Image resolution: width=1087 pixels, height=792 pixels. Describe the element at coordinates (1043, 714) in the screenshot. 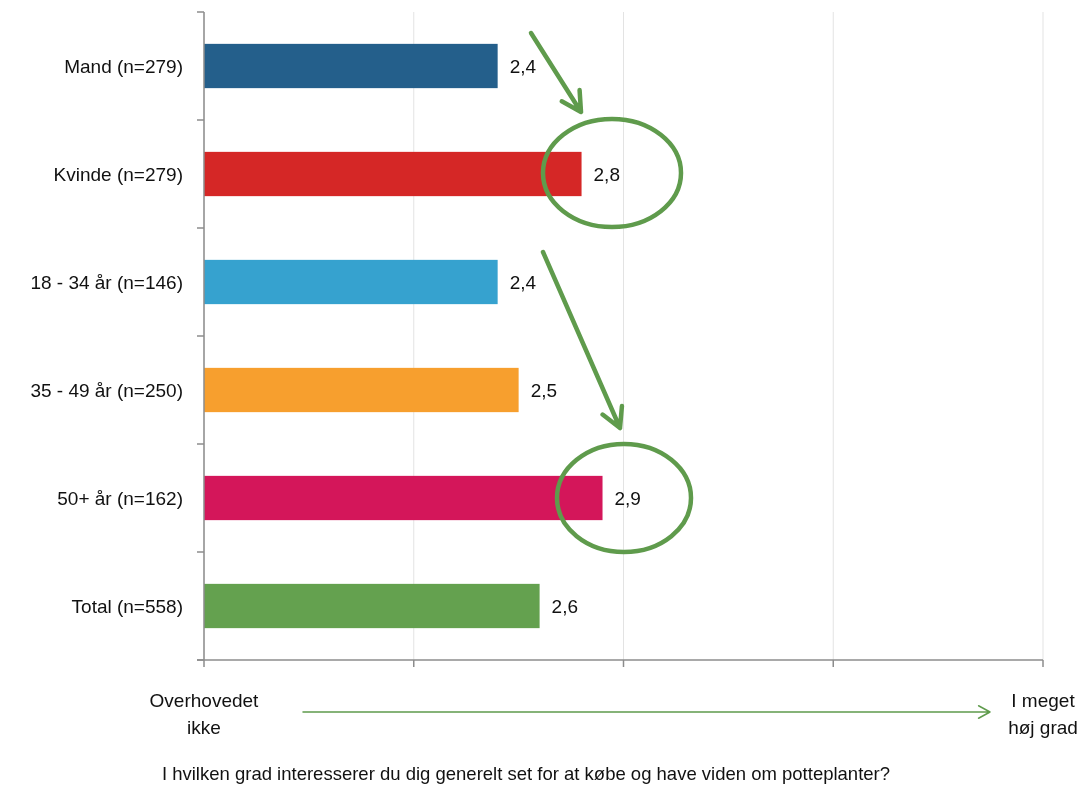

I see `text: I meget høj grad` at that location.